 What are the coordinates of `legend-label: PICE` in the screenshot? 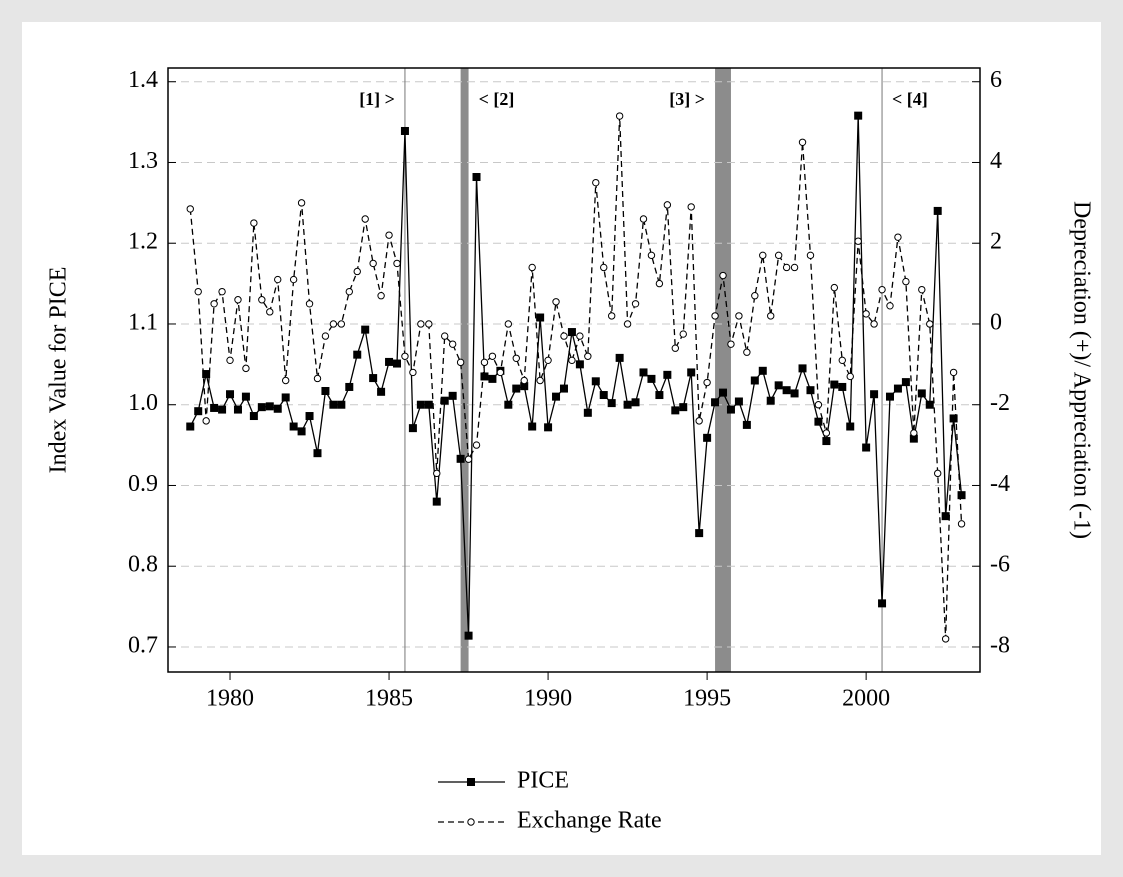 It's located at (543, 781).